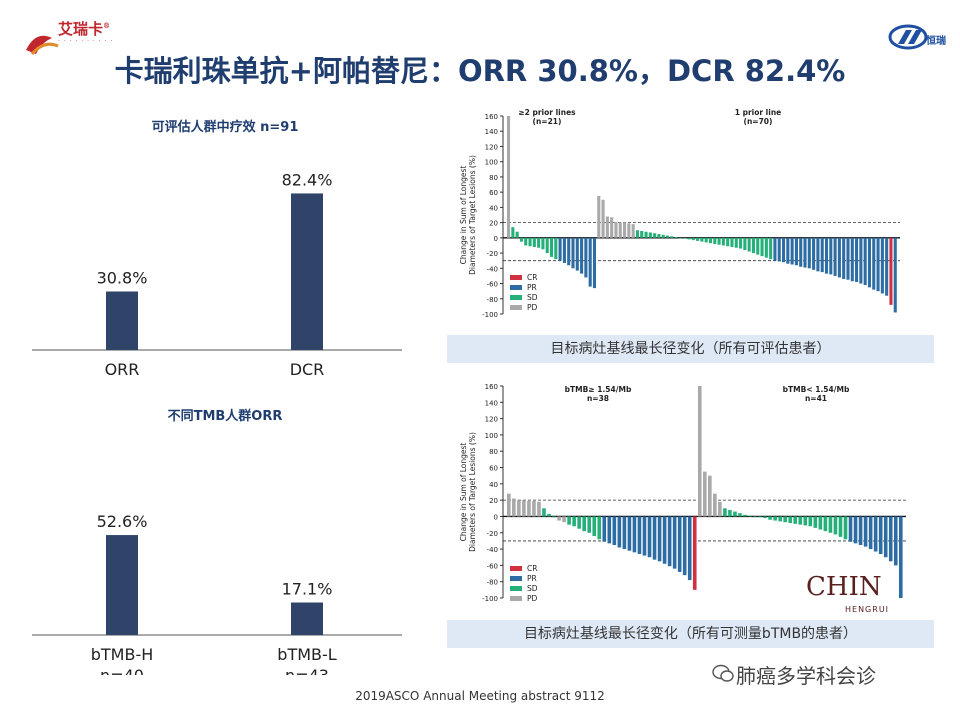  Describe the element at coordinates (492, 534) in the screenshot. I see `y-tick-label: -20` at that location.